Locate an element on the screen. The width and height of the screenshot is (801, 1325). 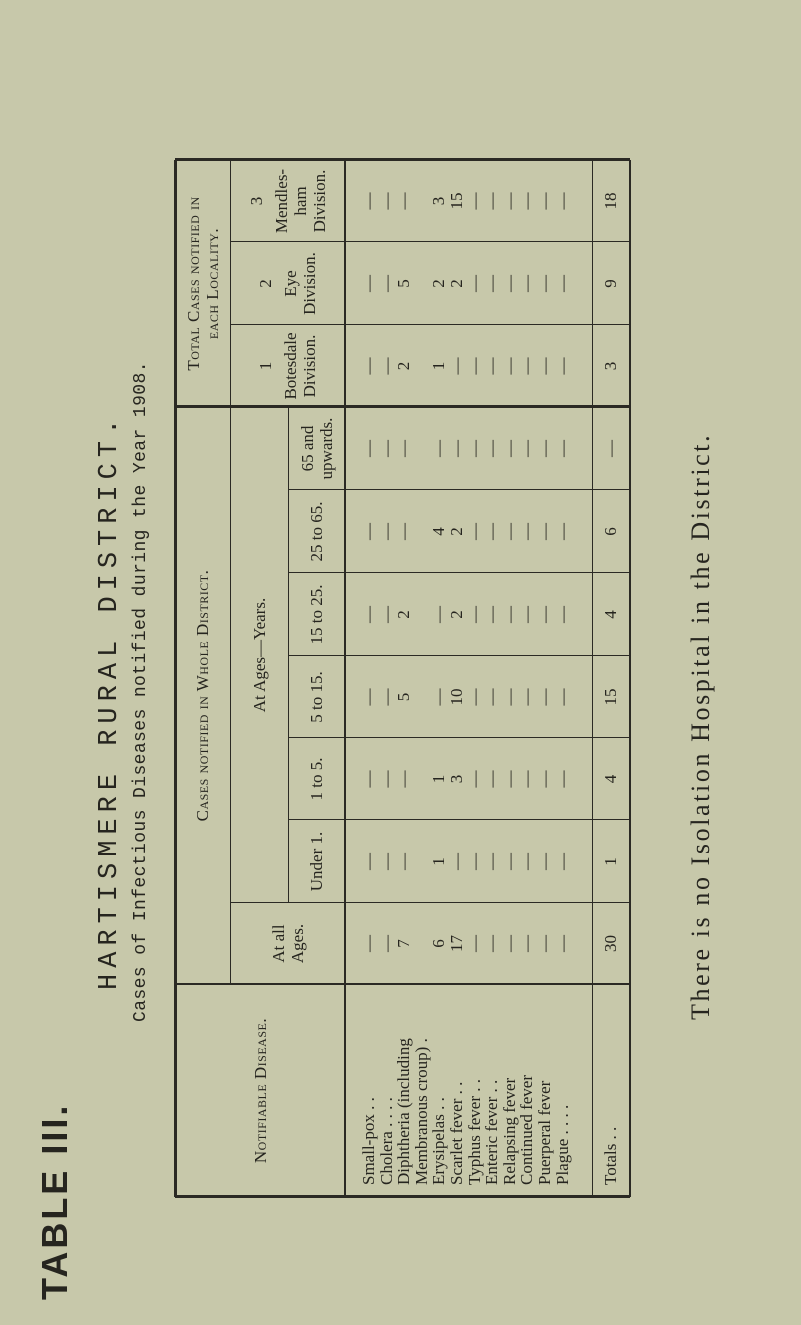
locality-name: Botesdale Division. is located at coordinates (300, 366).